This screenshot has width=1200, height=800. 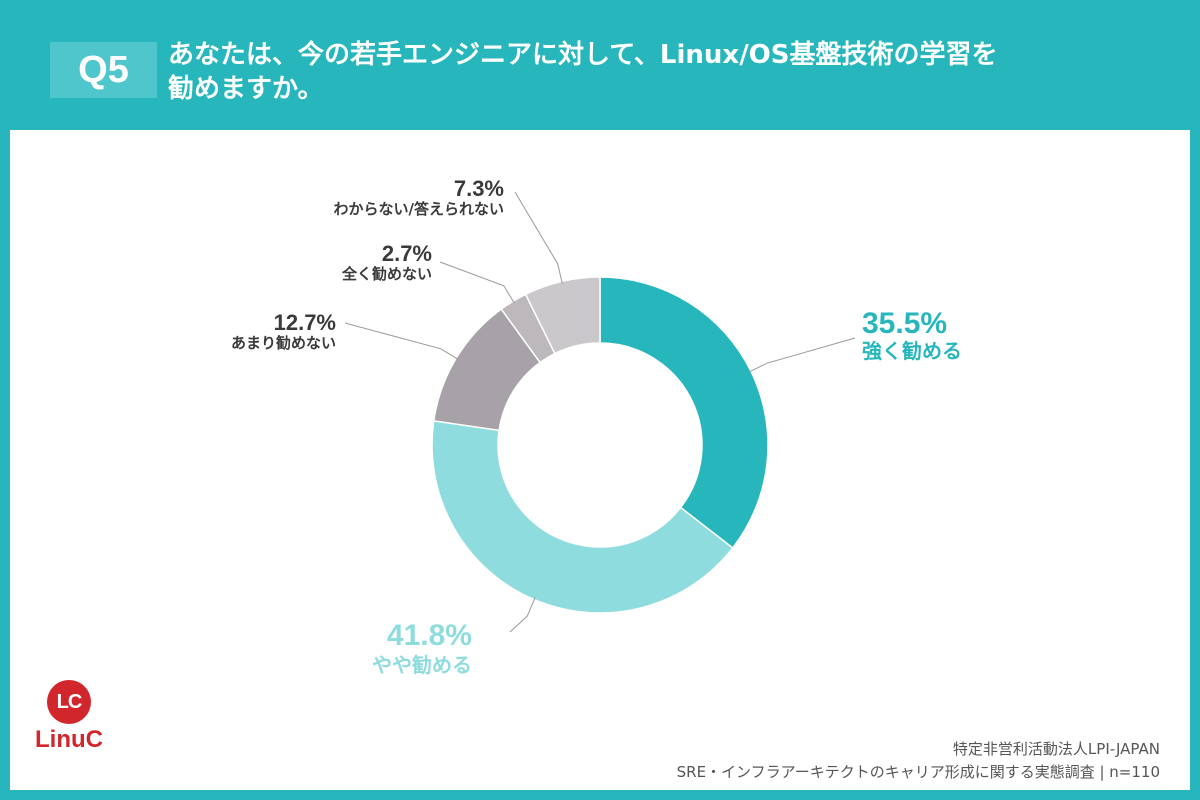 What do you see at coordinates (419, 209) in the screenshot?
I see `slice-category-label-4: わからない/答えられない` at bounding box center [419, 209].